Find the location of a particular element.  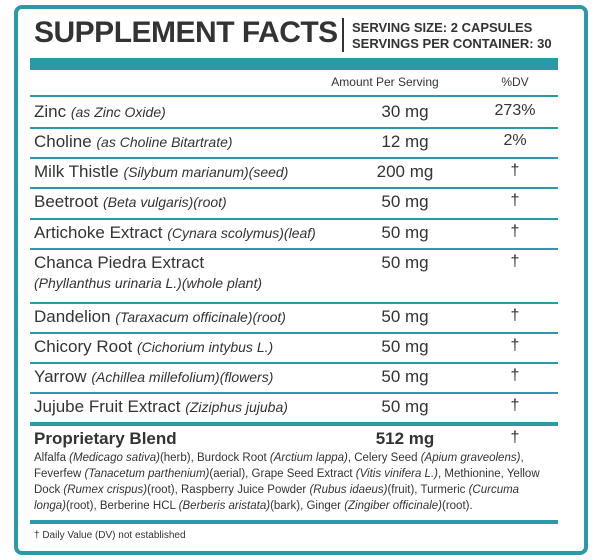

blend-ingredient-text: (bark), Ginger is located at coordinates (307, 506).